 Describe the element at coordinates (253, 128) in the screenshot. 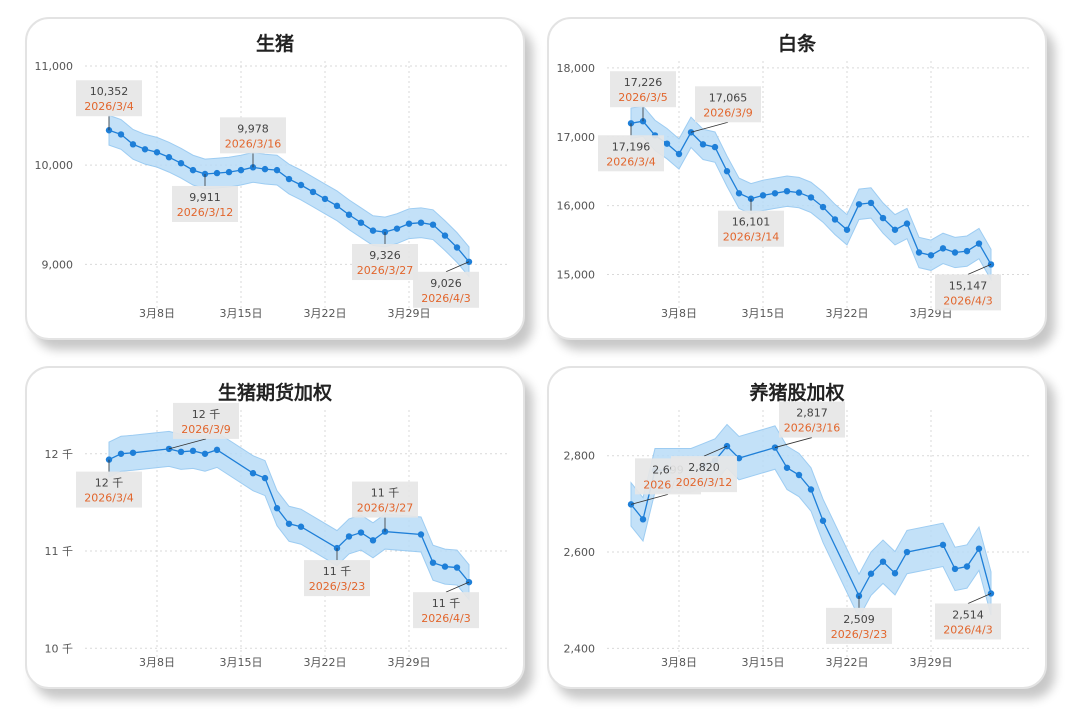

I see `data-label-value: 9,978` at that location.